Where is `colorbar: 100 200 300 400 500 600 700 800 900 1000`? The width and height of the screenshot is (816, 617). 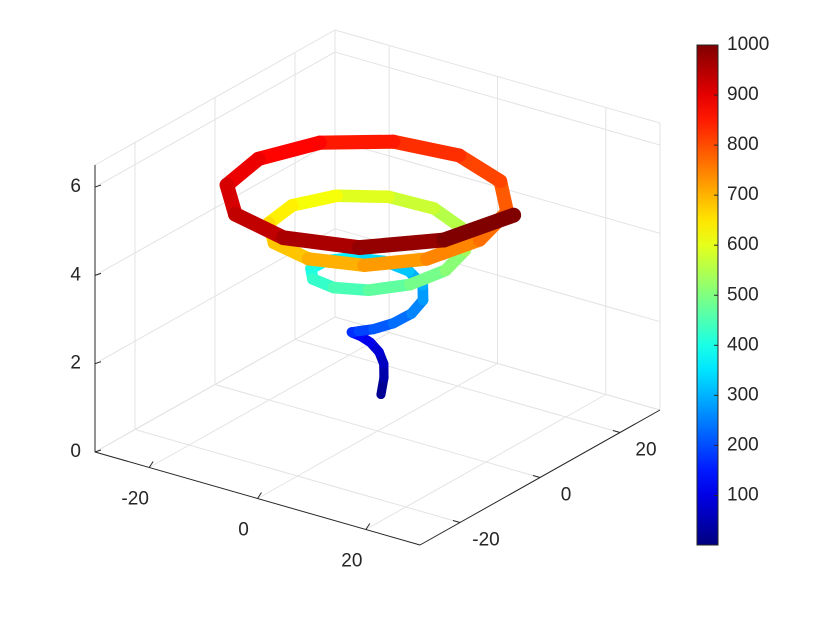
colorbar: 100 200 300 400 500 600 700 800 900 1000 is located at coordinates (733, 289).